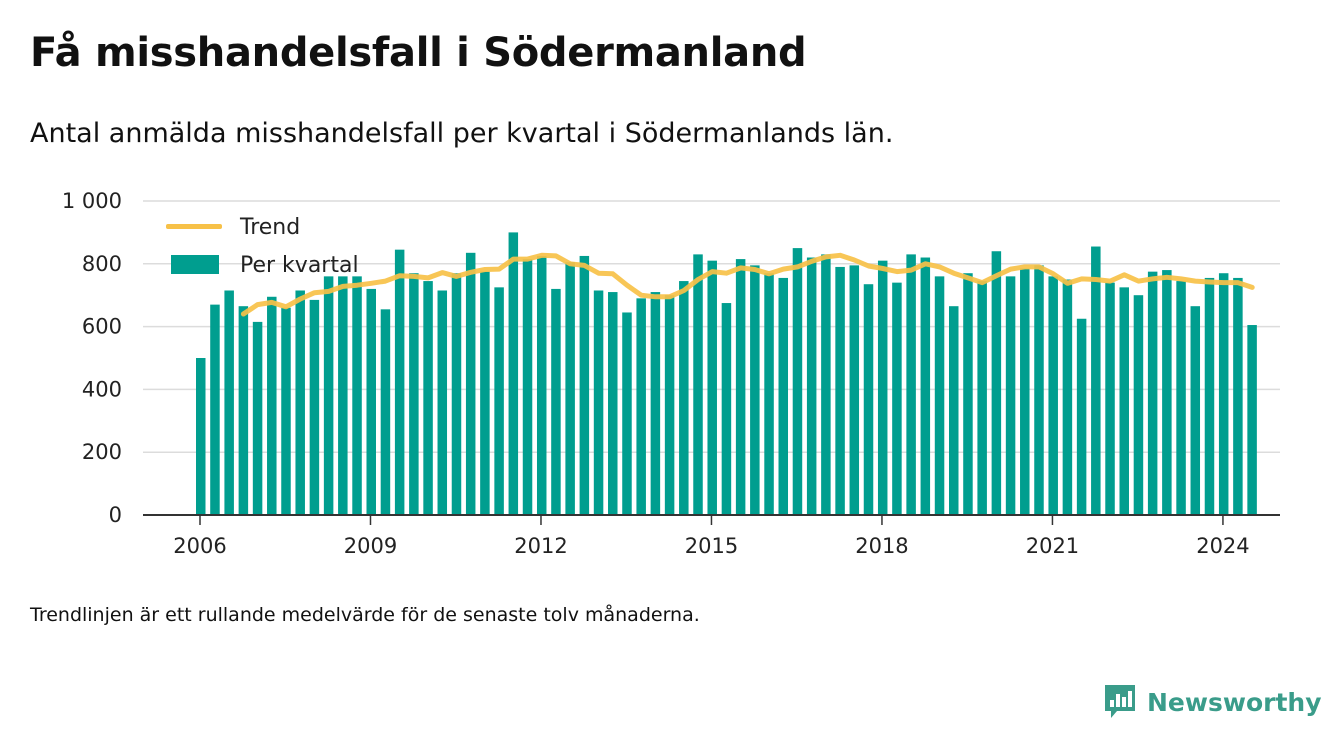 The height and width of the screenshot is (753, 1340). Describe the element at coordinates (92, 201) in the screenshot. I see `y-tick-label: 1 000` at that location.